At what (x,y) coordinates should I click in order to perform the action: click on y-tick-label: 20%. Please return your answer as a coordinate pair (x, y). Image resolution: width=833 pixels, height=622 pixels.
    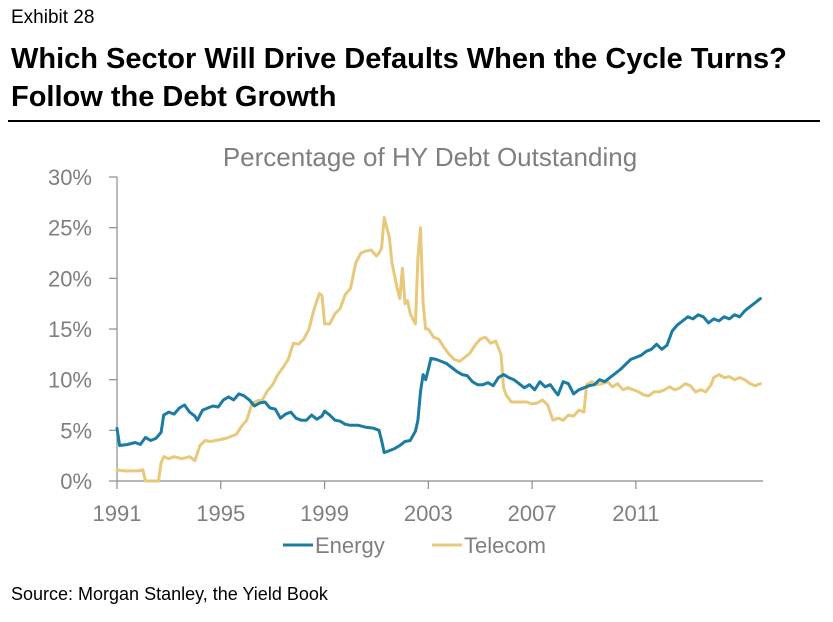
    Looking at the image, I should click on (70, 278).